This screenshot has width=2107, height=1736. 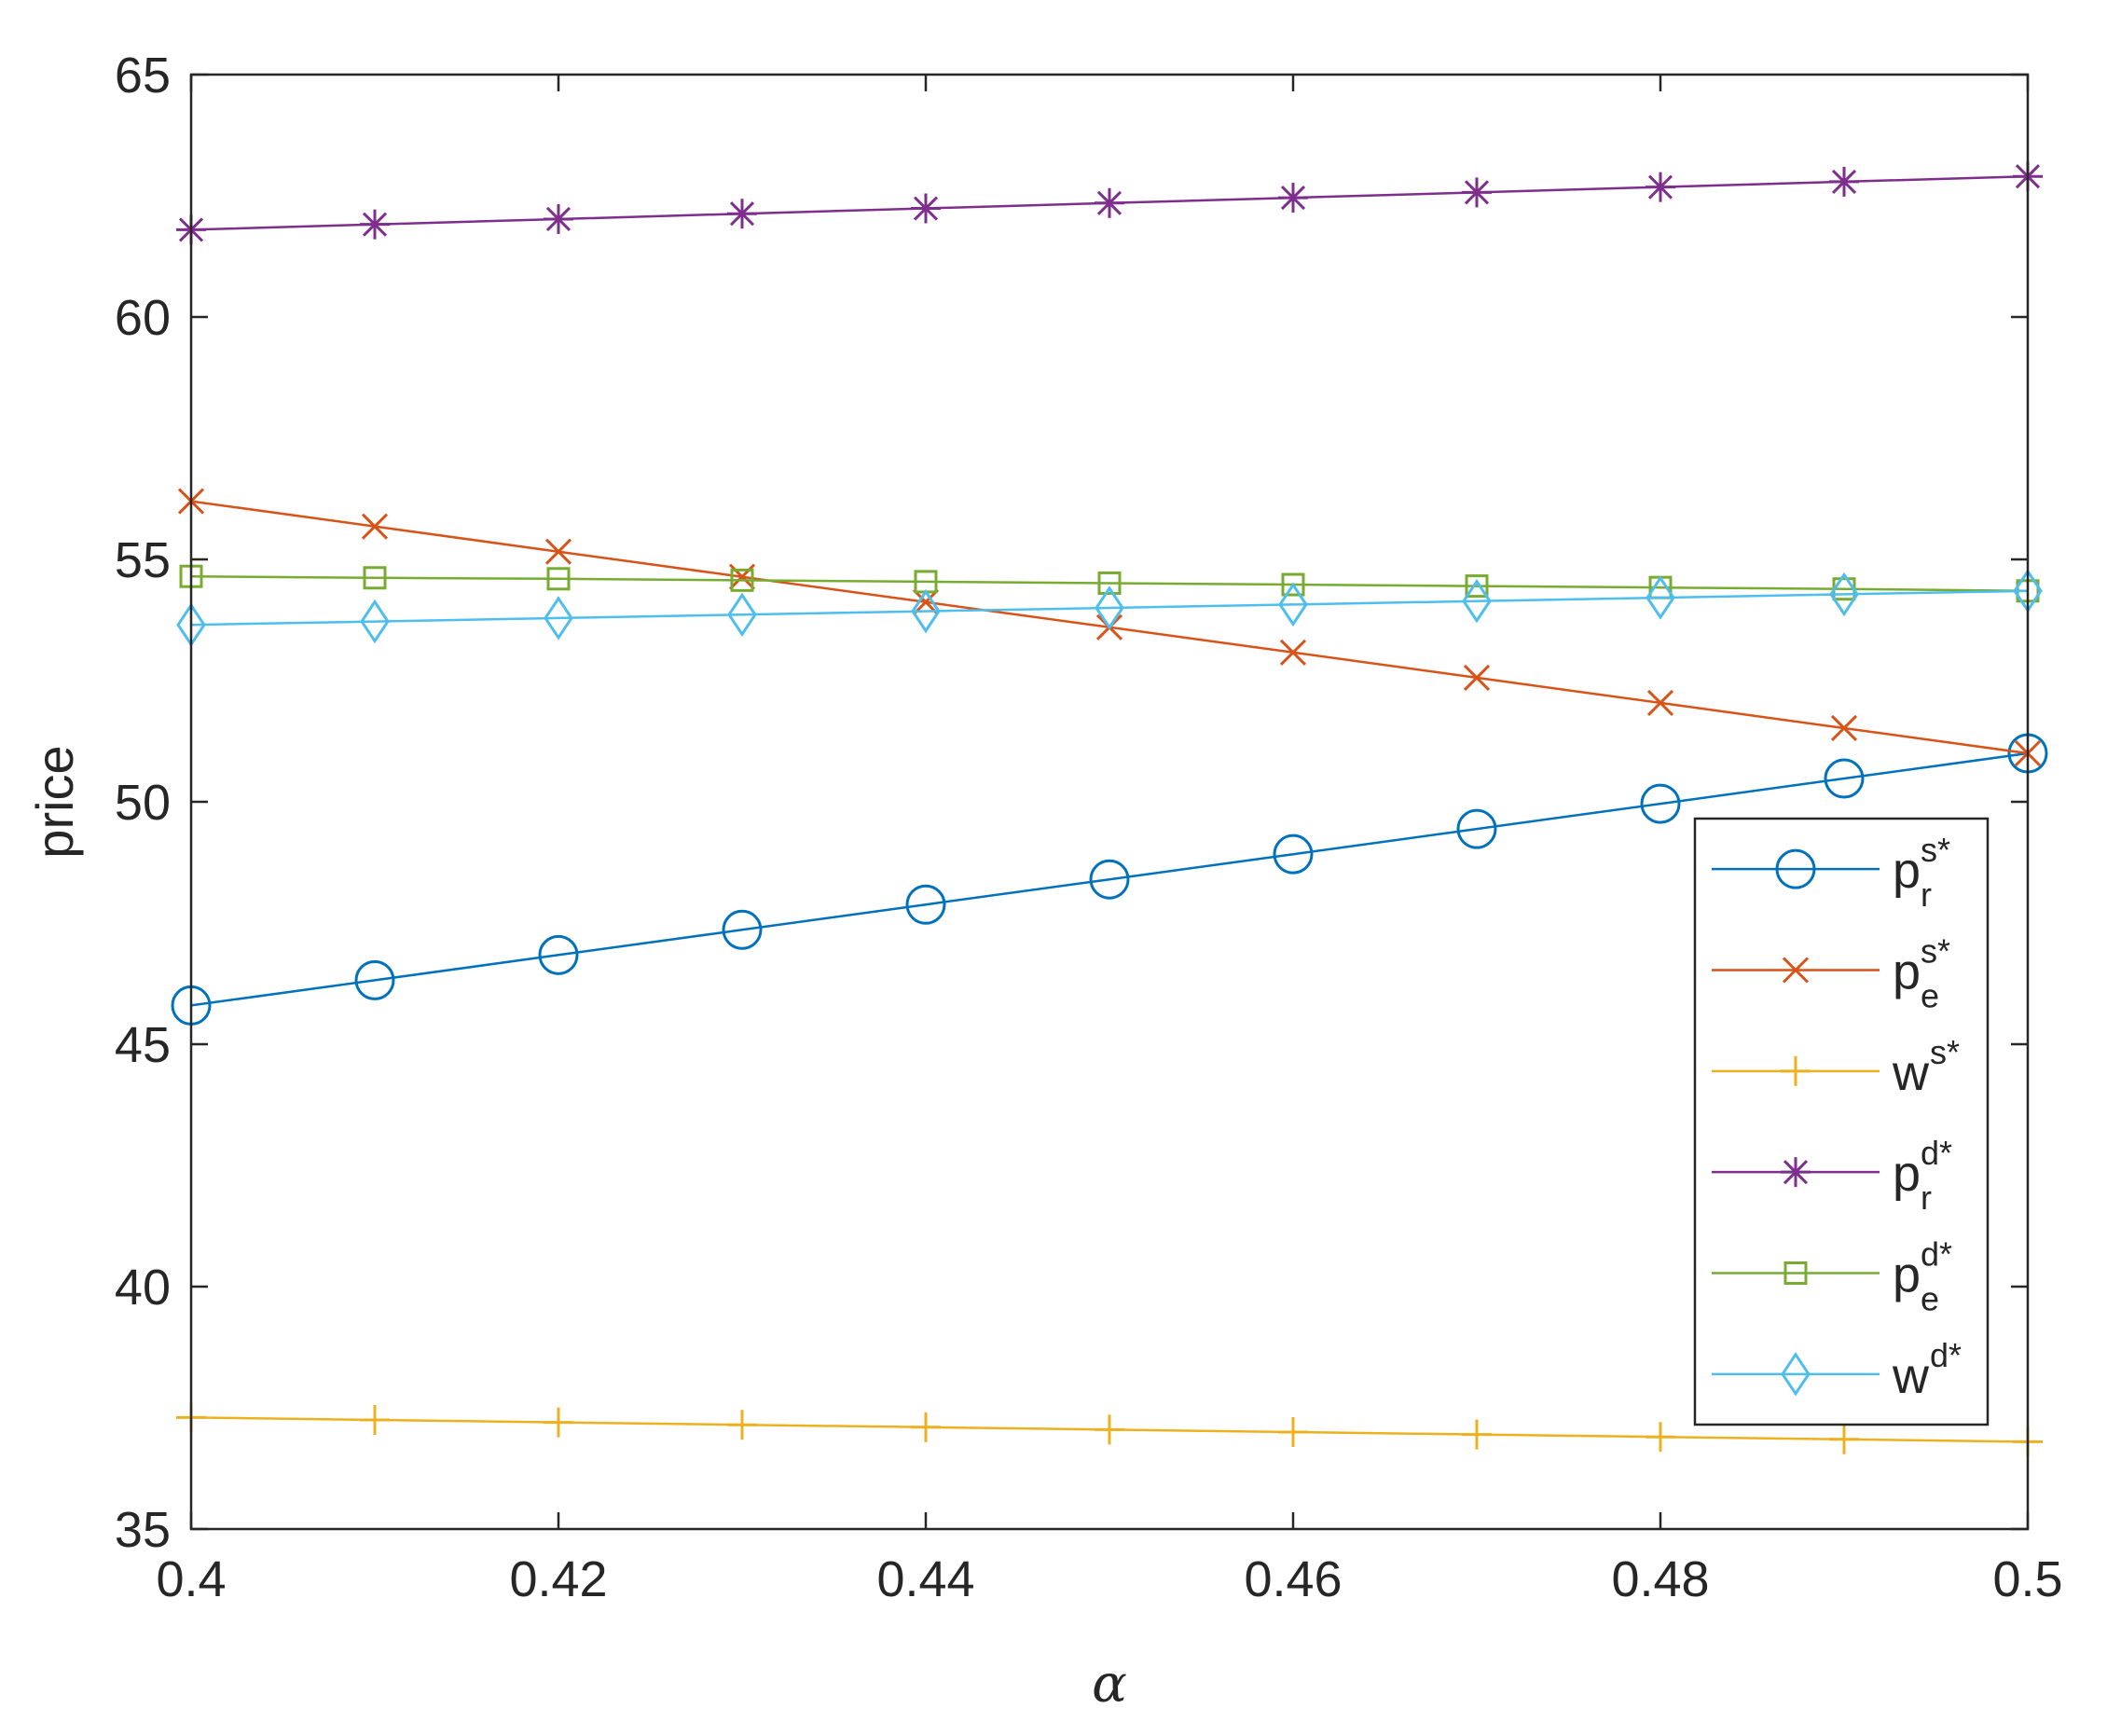 I want to click on y-tick-label: 40, so click(x=143, y=1288).